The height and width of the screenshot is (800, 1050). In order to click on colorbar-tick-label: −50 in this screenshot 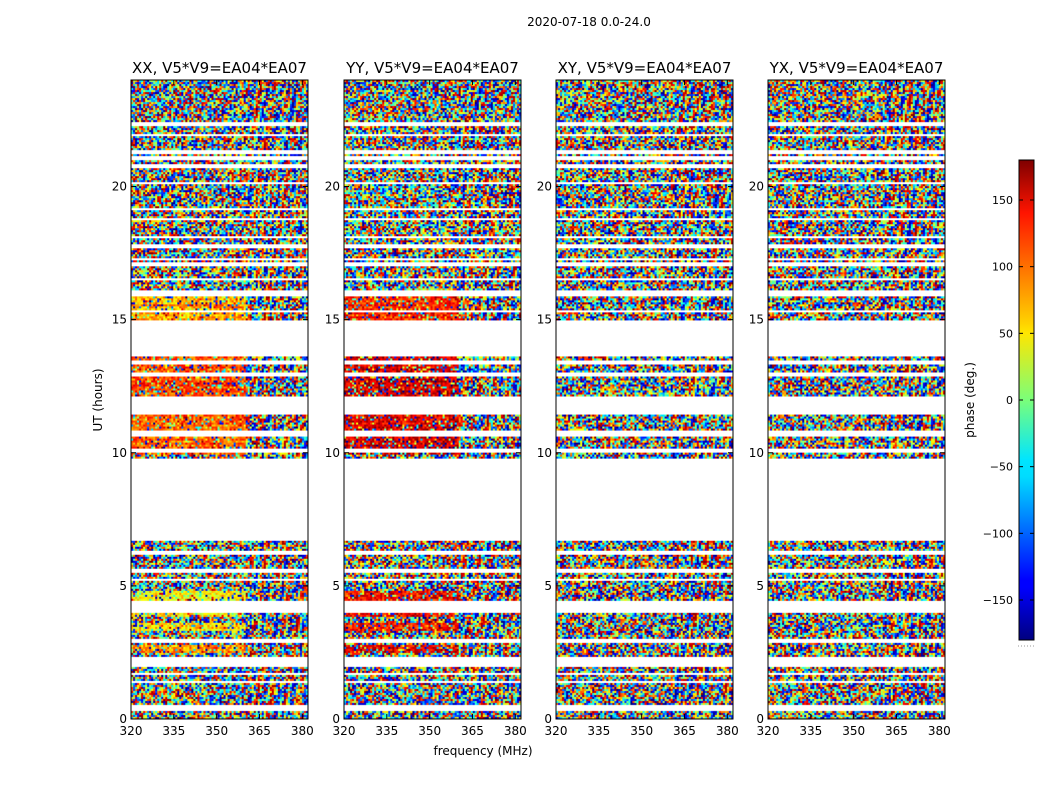, I will do `click(1001, 467)`.